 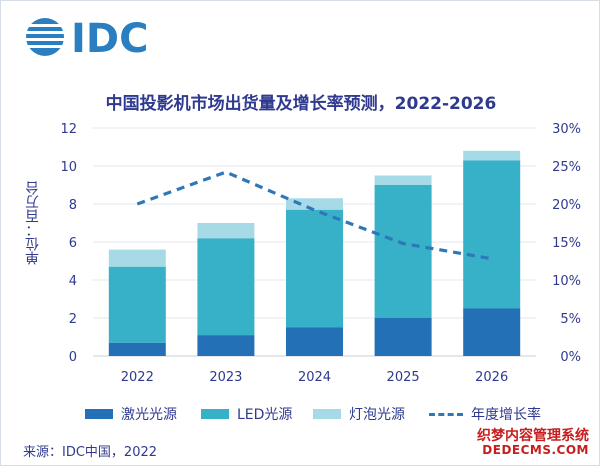 What do you see at coordinates (225, 377) in the screenshot?
I see `x-tick-label: 2023` at bounding box center [225, 377].